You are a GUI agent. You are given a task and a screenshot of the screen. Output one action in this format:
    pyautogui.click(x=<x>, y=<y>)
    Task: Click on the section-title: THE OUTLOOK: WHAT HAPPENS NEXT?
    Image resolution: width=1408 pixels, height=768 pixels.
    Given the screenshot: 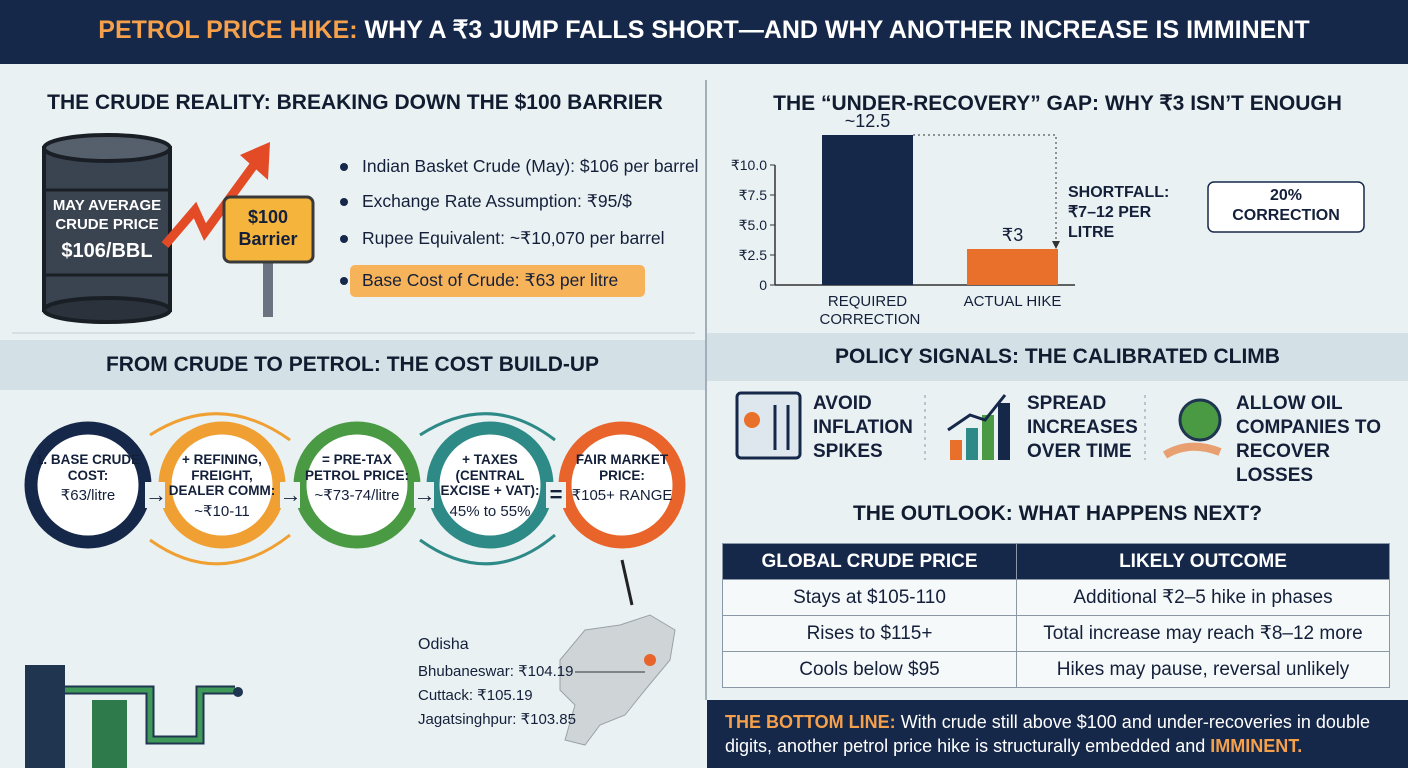 What is the action you would take?
    pyautogui.click(x=1057, y=513)
    